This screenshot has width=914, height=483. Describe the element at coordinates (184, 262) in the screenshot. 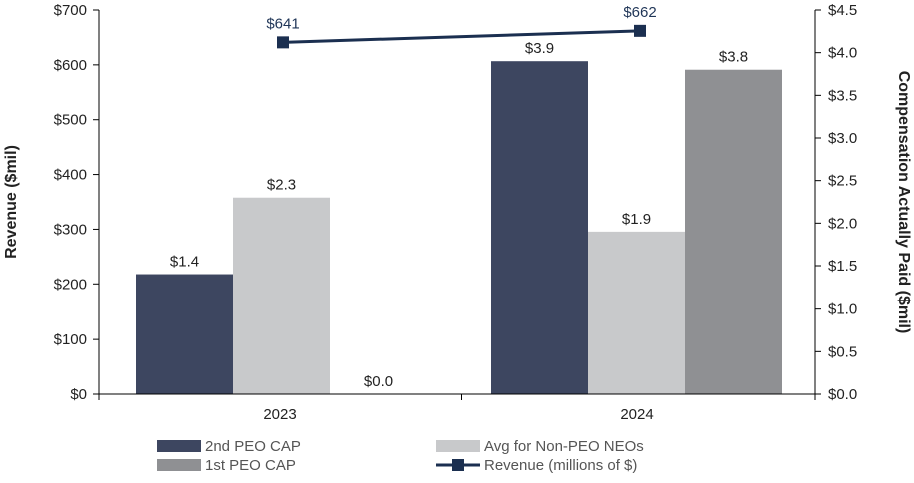

I see `bar-value-label: $1.4` at that location.